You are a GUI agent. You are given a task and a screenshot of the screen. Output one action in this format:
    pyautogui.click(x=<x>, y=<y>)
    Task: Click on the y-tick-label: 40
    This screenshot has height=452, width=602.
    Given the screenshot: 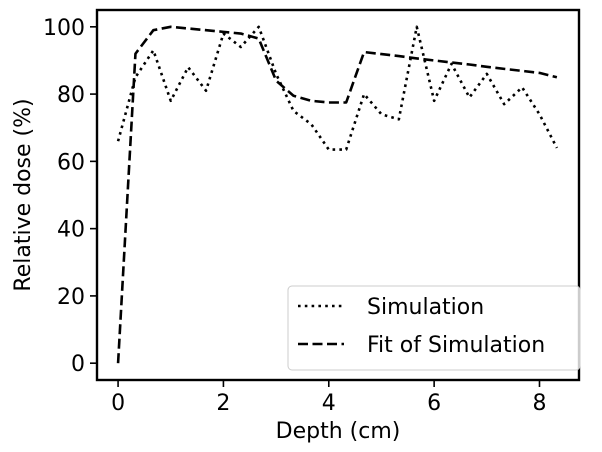 What is the action you would take?
    pyautogui.click(x=71, y=230)
    